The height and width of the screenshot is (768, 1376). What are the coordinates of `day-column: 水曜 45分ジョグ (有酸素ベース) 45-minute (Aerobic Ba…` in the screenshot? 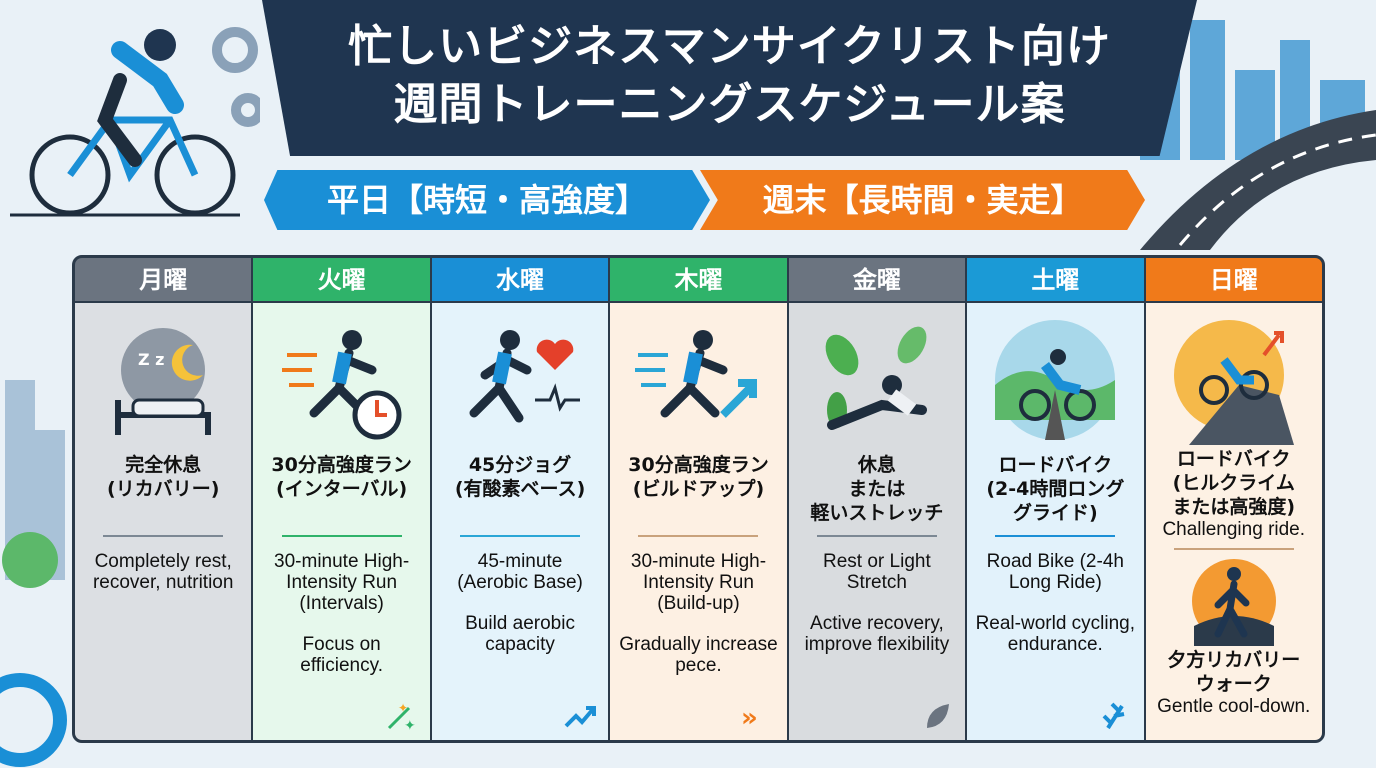 It's located at (521, 499).